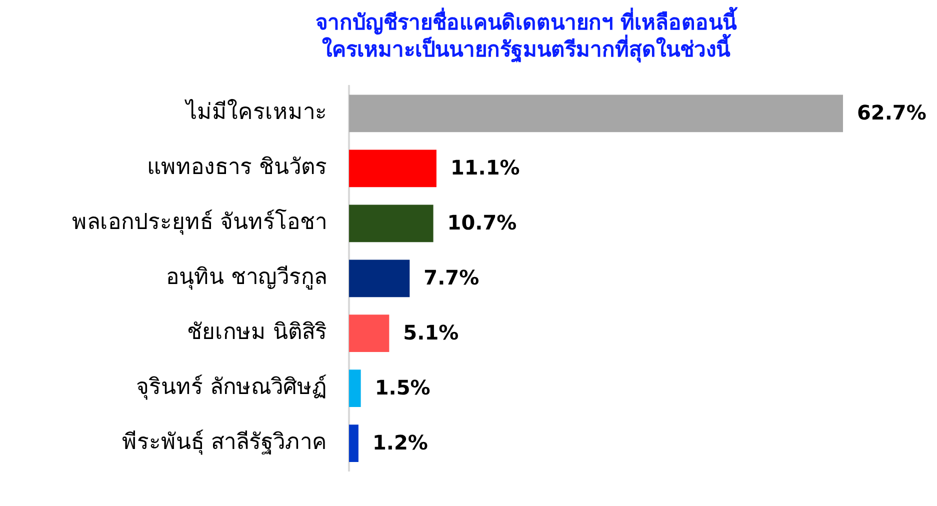  What do you see at coordinates (255, 112) in the screenshot?
I see `y-tick-label: ไม่มีใครเหมาะ` at bounding box center [255, 112].